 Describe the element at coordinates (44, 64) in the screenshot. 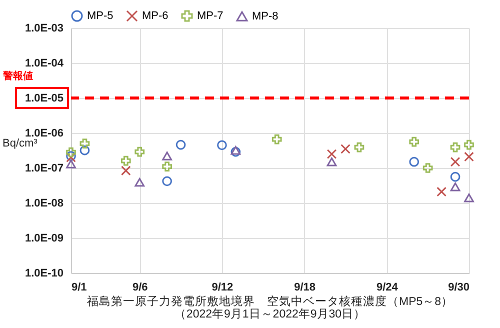

I see `y-tick-label: 1.0E-04` at that location.